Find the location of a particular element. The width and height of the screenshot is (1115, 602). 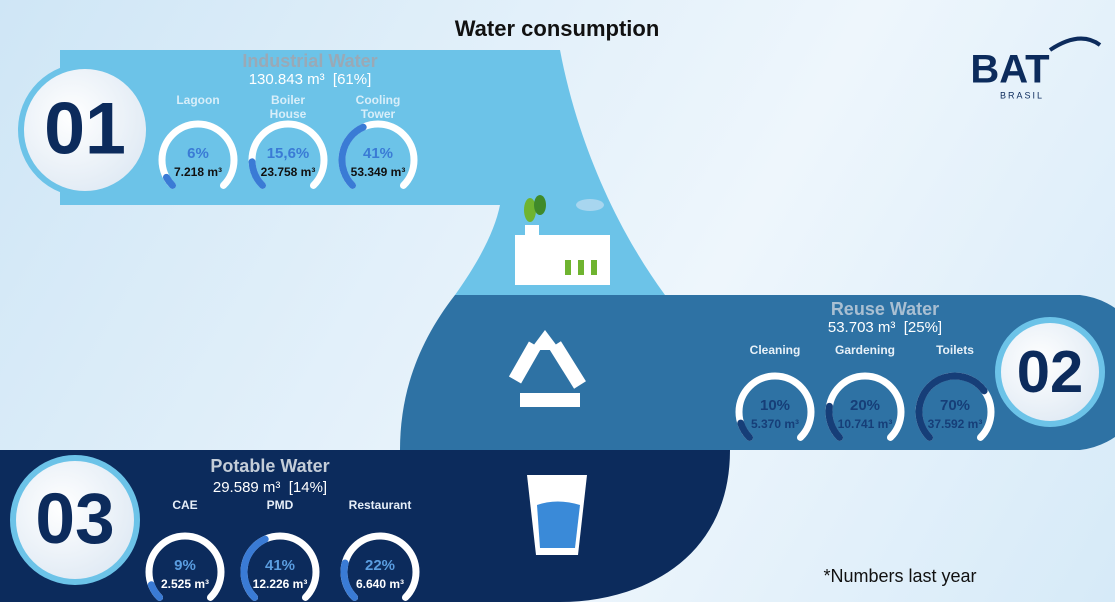

logo: BAT is located at coordinates (1009, 70).